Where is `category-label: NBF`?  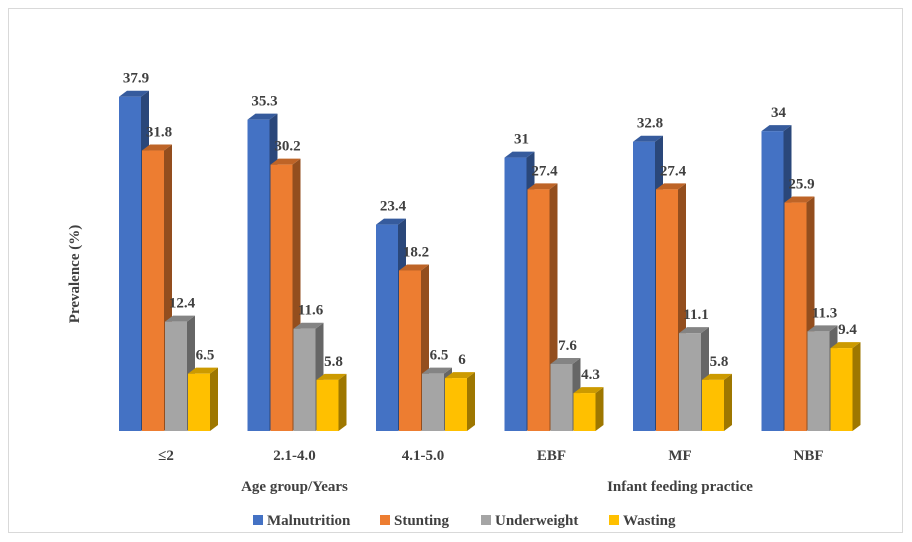 category-label: NBF is located at coordinates (809, 456).